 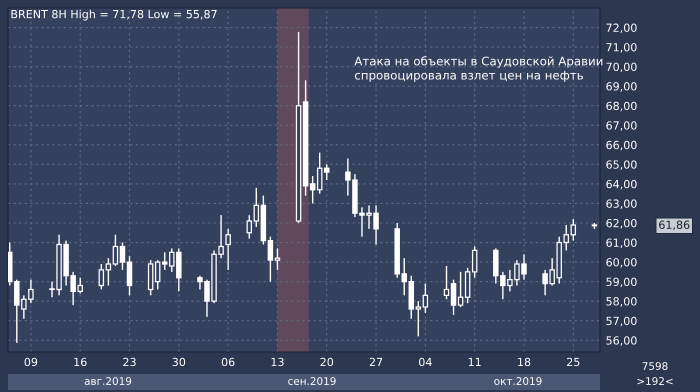 What do you see at coordinates (621, 243) in the screenshot?
I see `y-tick-label: 61,00` at bounding box center [621, 243].